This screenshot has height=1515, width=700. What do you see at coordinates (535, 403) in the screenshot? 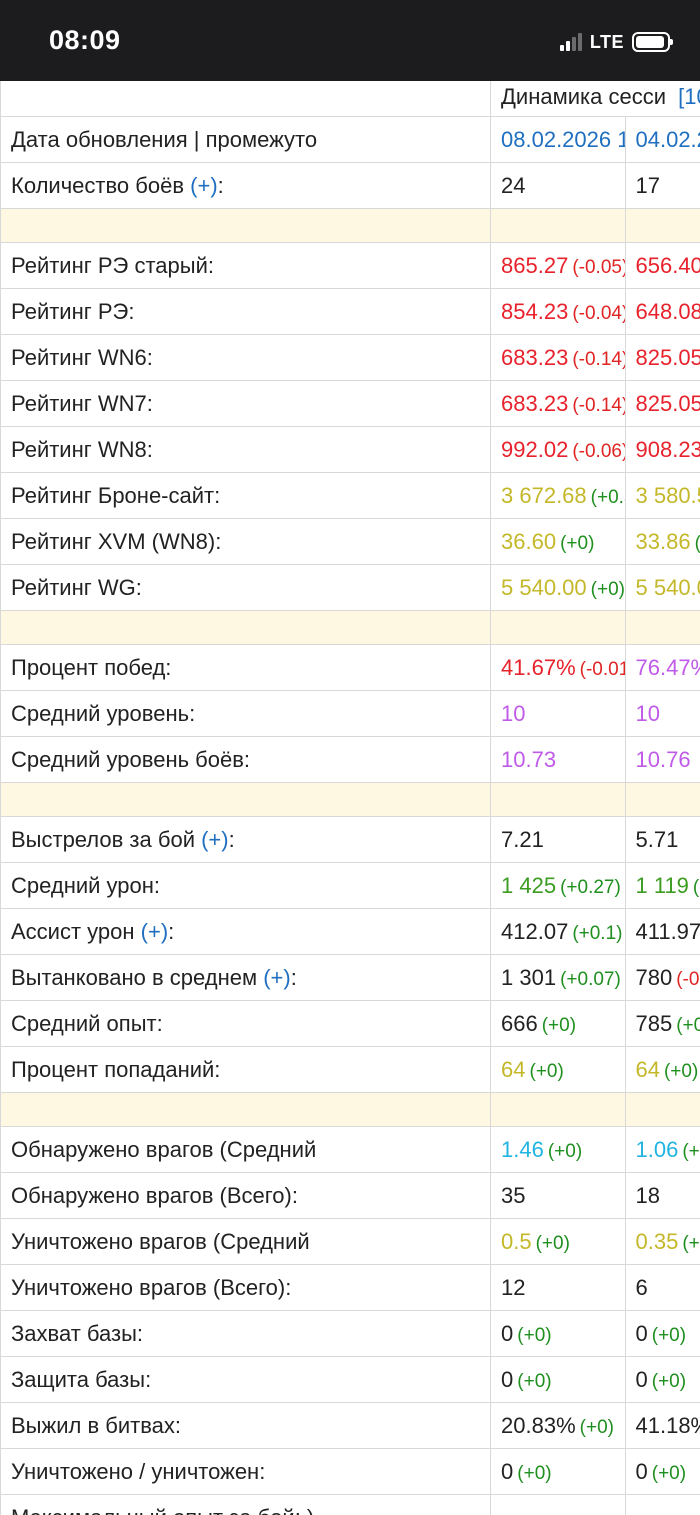
I see `stat-value: 683.23` at bounding box center [535, 403].